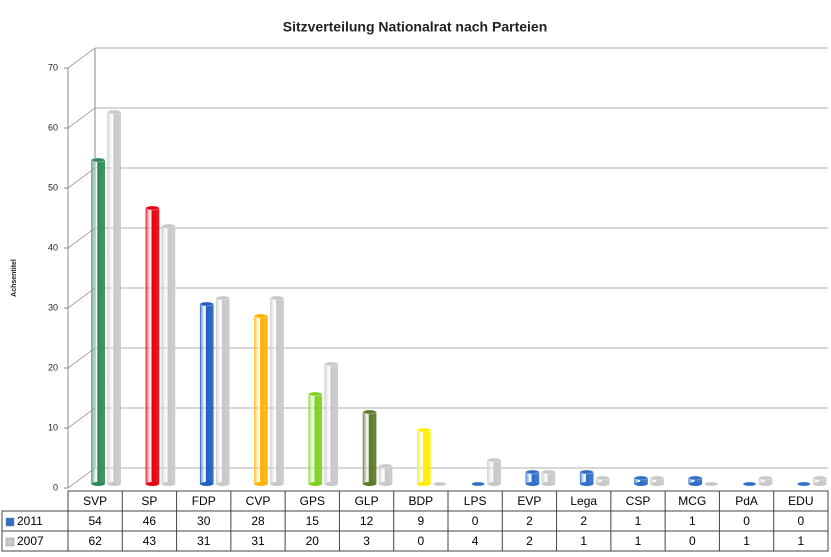 The height and width of the screenshot is (557, 831). Describe the element at coordinates (367, 521) in the screenshot. I see `table-value: 12` at that location.